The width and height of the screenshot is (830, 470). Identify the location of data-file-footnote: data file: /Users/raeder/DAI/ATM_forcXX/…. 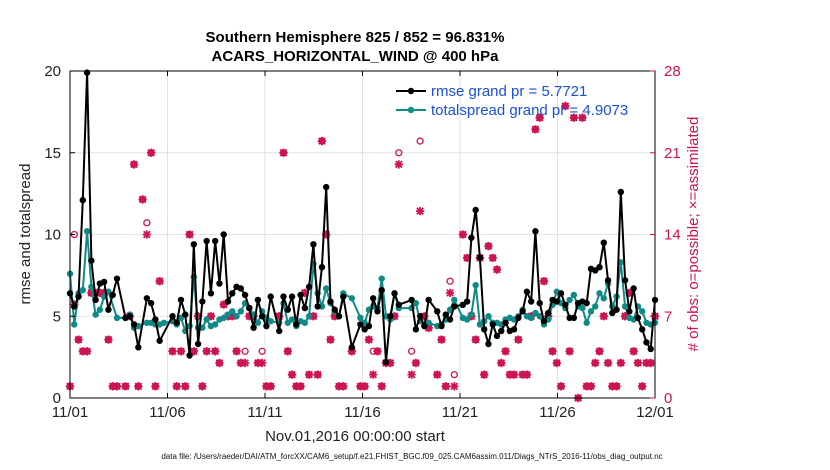
(411, 456).